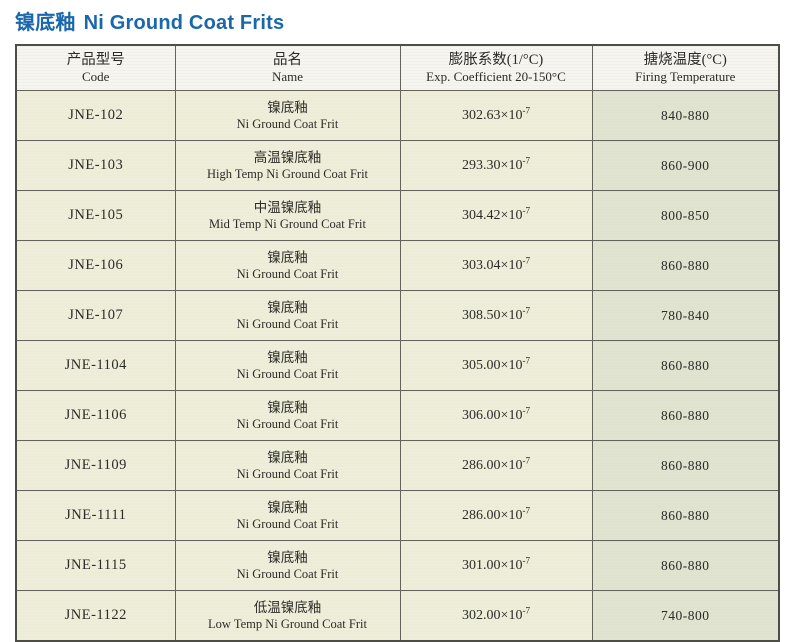 The height and width of the screenshot is (642, 792). What do you see at coordinates (481, 565) in the screenshot?
I see `coefficient-value: 301.00` at bounding box center [481, 565].